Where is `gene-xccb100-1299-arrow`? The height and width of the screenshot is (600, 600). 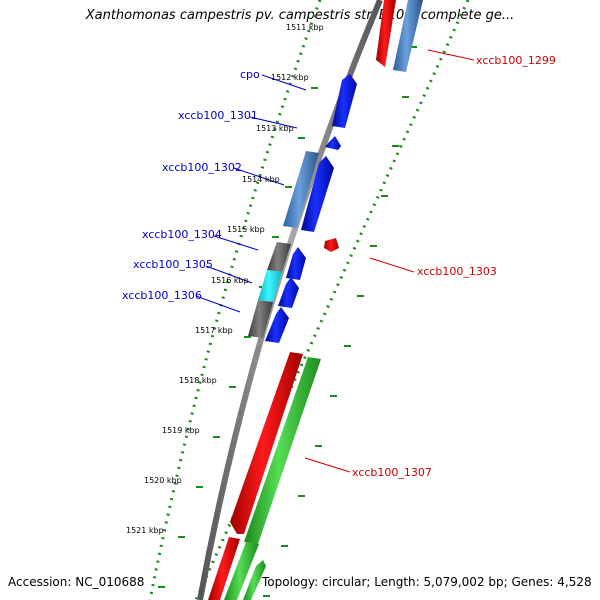 gene-xccb100-1299-arrow is located at coordinates (408, 36).